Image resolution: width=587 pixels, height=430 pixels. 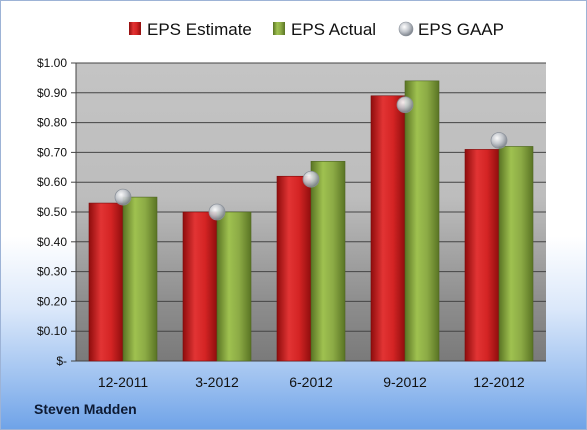 What do you see at coordinates (461, 29) in the screenshot?
I see `legend-label-eps-gaap: EPS GAAP` at bounding box center [461, 29].